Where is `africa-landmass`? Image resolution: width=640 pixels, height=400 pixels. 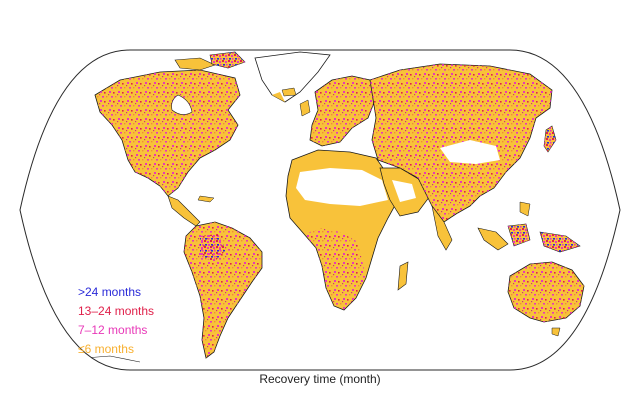 africa-landmass is located at coordinates (347, 230).